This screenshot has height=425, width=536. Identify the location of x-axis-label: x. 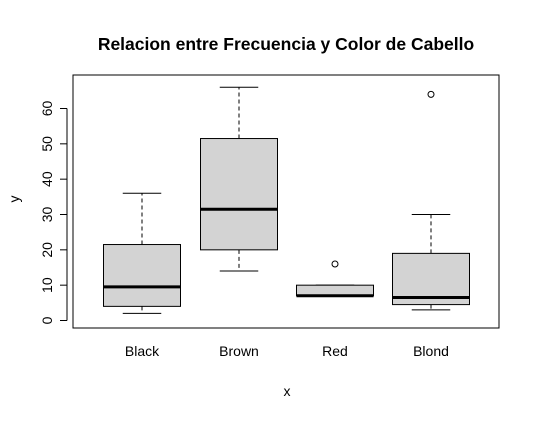
(287, 391).